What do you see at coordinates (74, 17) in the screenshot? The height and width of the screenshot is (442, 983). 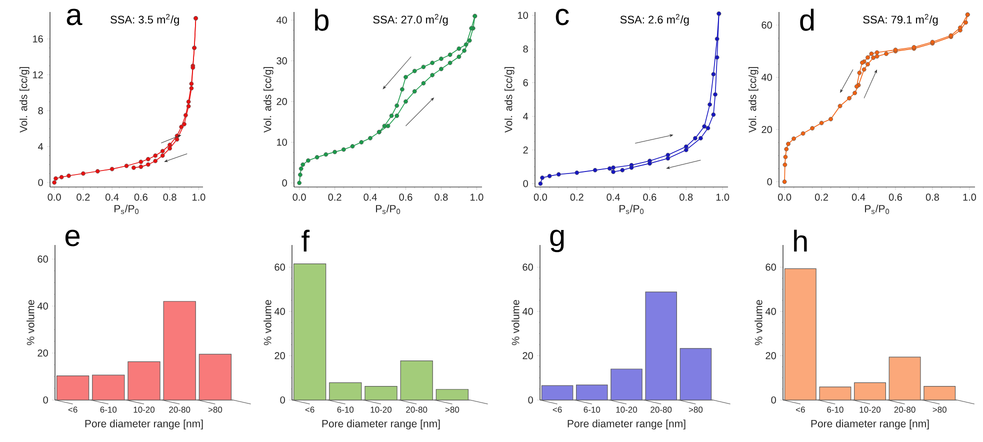 I see `chart-title: a` at bounding box center [74, 17].